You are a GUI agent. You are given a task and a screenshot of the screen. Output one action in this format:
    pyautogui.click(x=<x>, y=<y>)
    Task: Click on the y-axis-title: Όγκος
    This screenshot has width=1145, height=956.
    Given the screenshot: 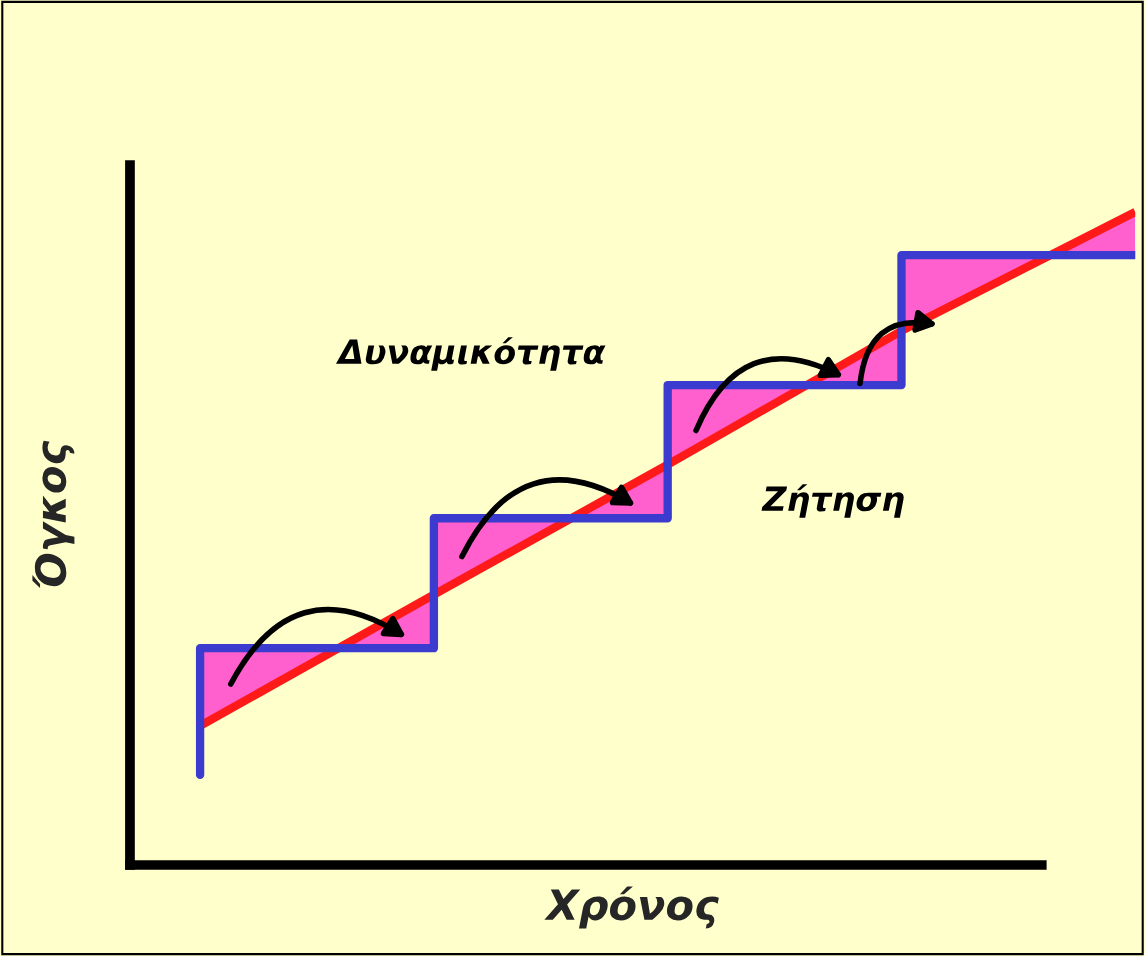 What is the action you would take?
    pyautogui.click(x=53, y=514)
    